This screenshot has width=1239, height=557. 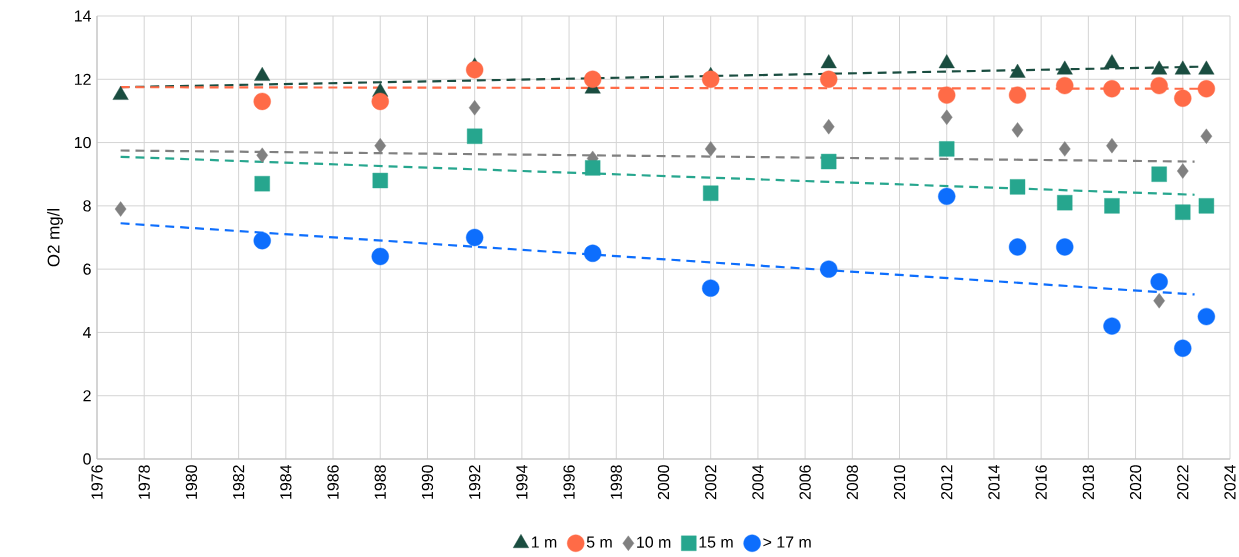 I want to click on x-tick-label: 1978, so click(x=144, y=482).